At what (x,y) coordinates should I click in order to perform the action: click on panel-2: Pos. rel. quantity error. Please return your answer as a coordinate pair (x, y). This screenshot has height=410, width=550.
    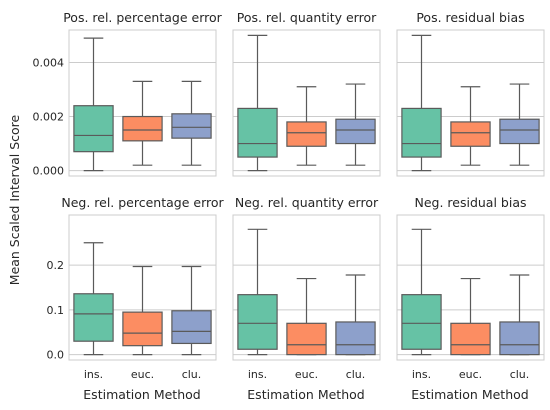
    Looking at the image, I should click on (306, 93).